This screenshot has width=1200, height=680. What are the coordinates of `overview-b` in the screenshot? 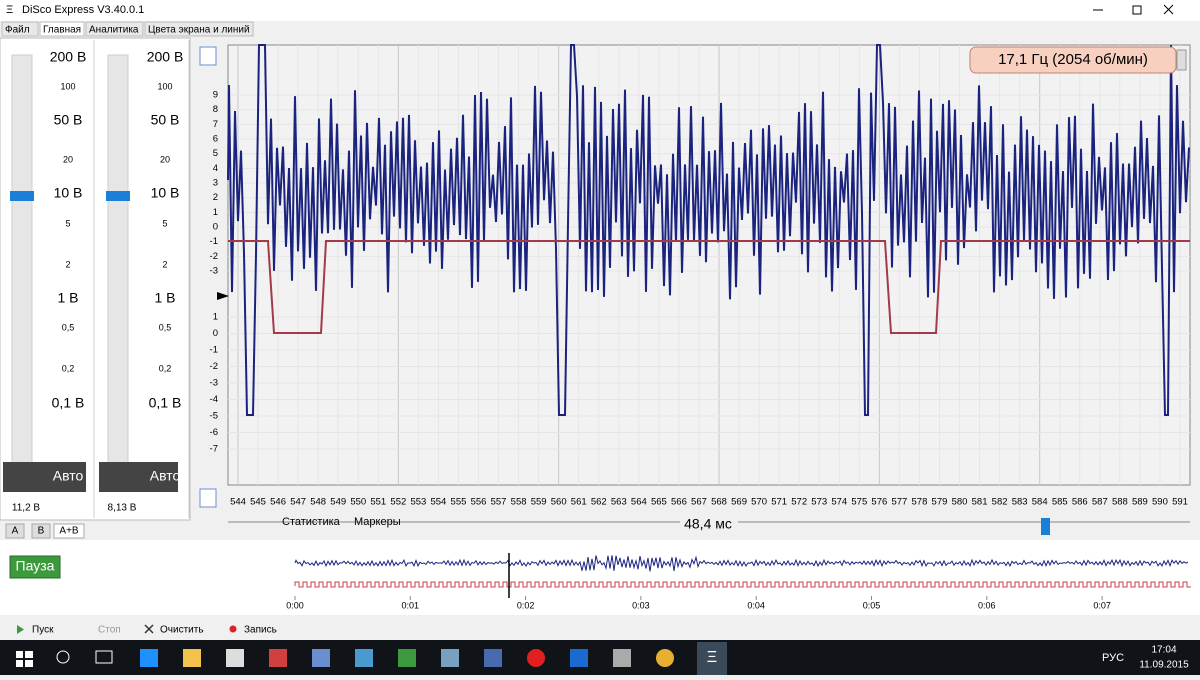 It's located at (742, 584).